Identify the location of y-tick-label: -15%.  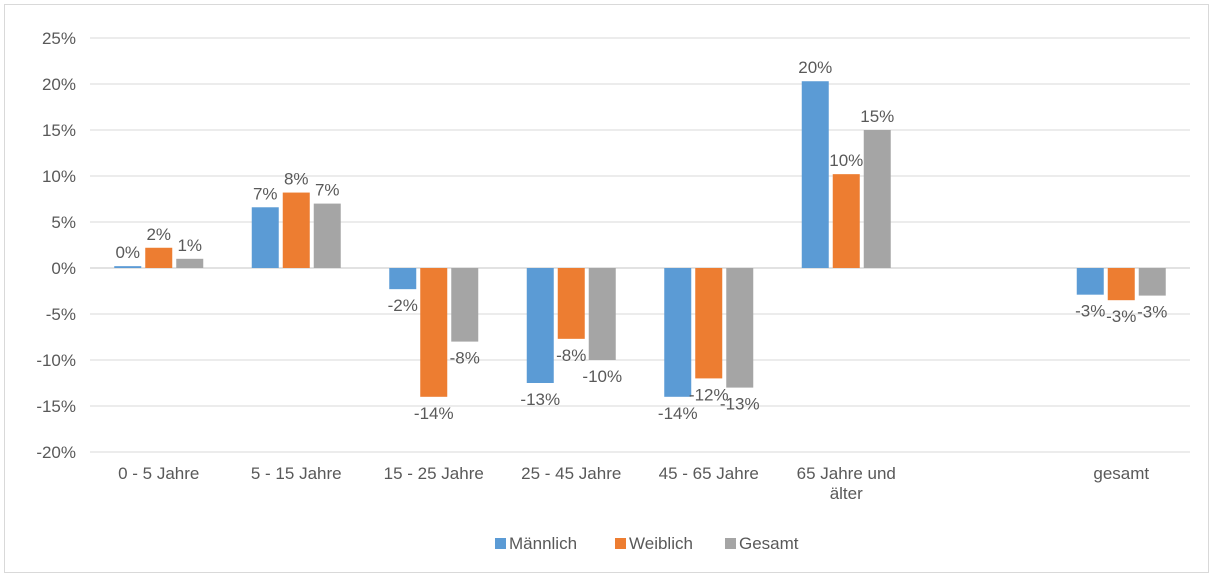
(56, 406).